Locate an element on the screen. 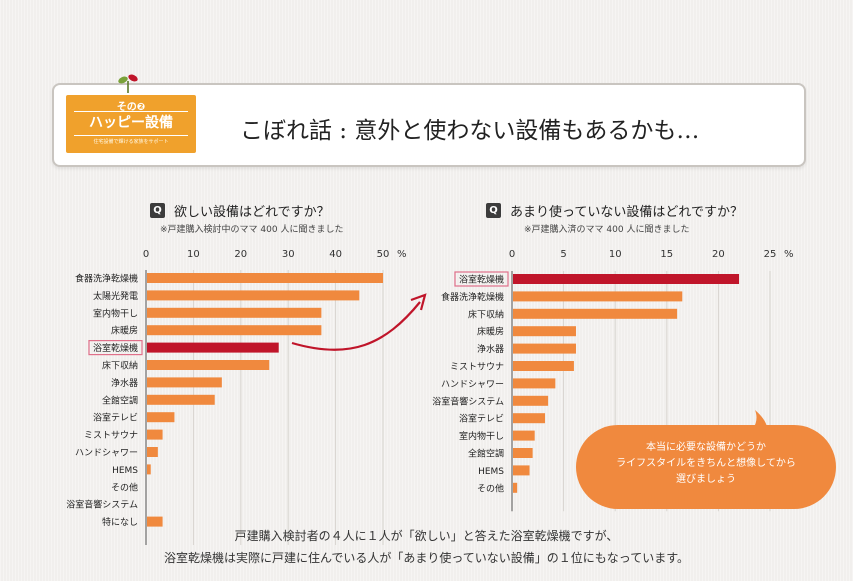 The image size is (853, 581). tick-label: 15 is located at coordinates (666, 254).